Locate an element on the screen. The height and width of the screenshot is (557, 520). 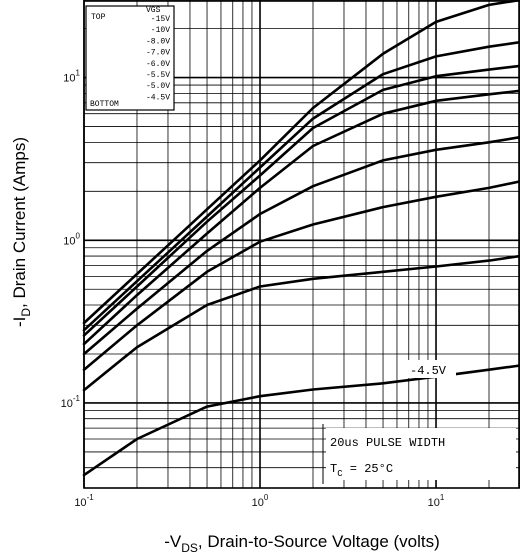
annotation-tc-value: = 25 is located at coordinates (361, 469).